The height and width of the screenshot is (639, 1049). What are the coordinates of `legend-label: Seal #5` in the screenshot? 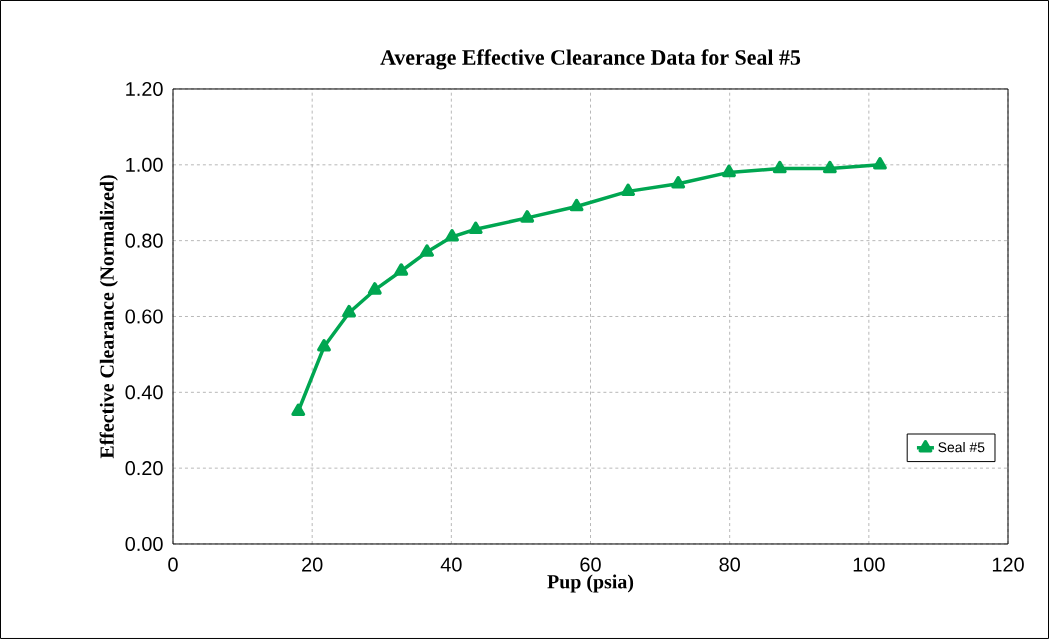 It's located at (961, 447).